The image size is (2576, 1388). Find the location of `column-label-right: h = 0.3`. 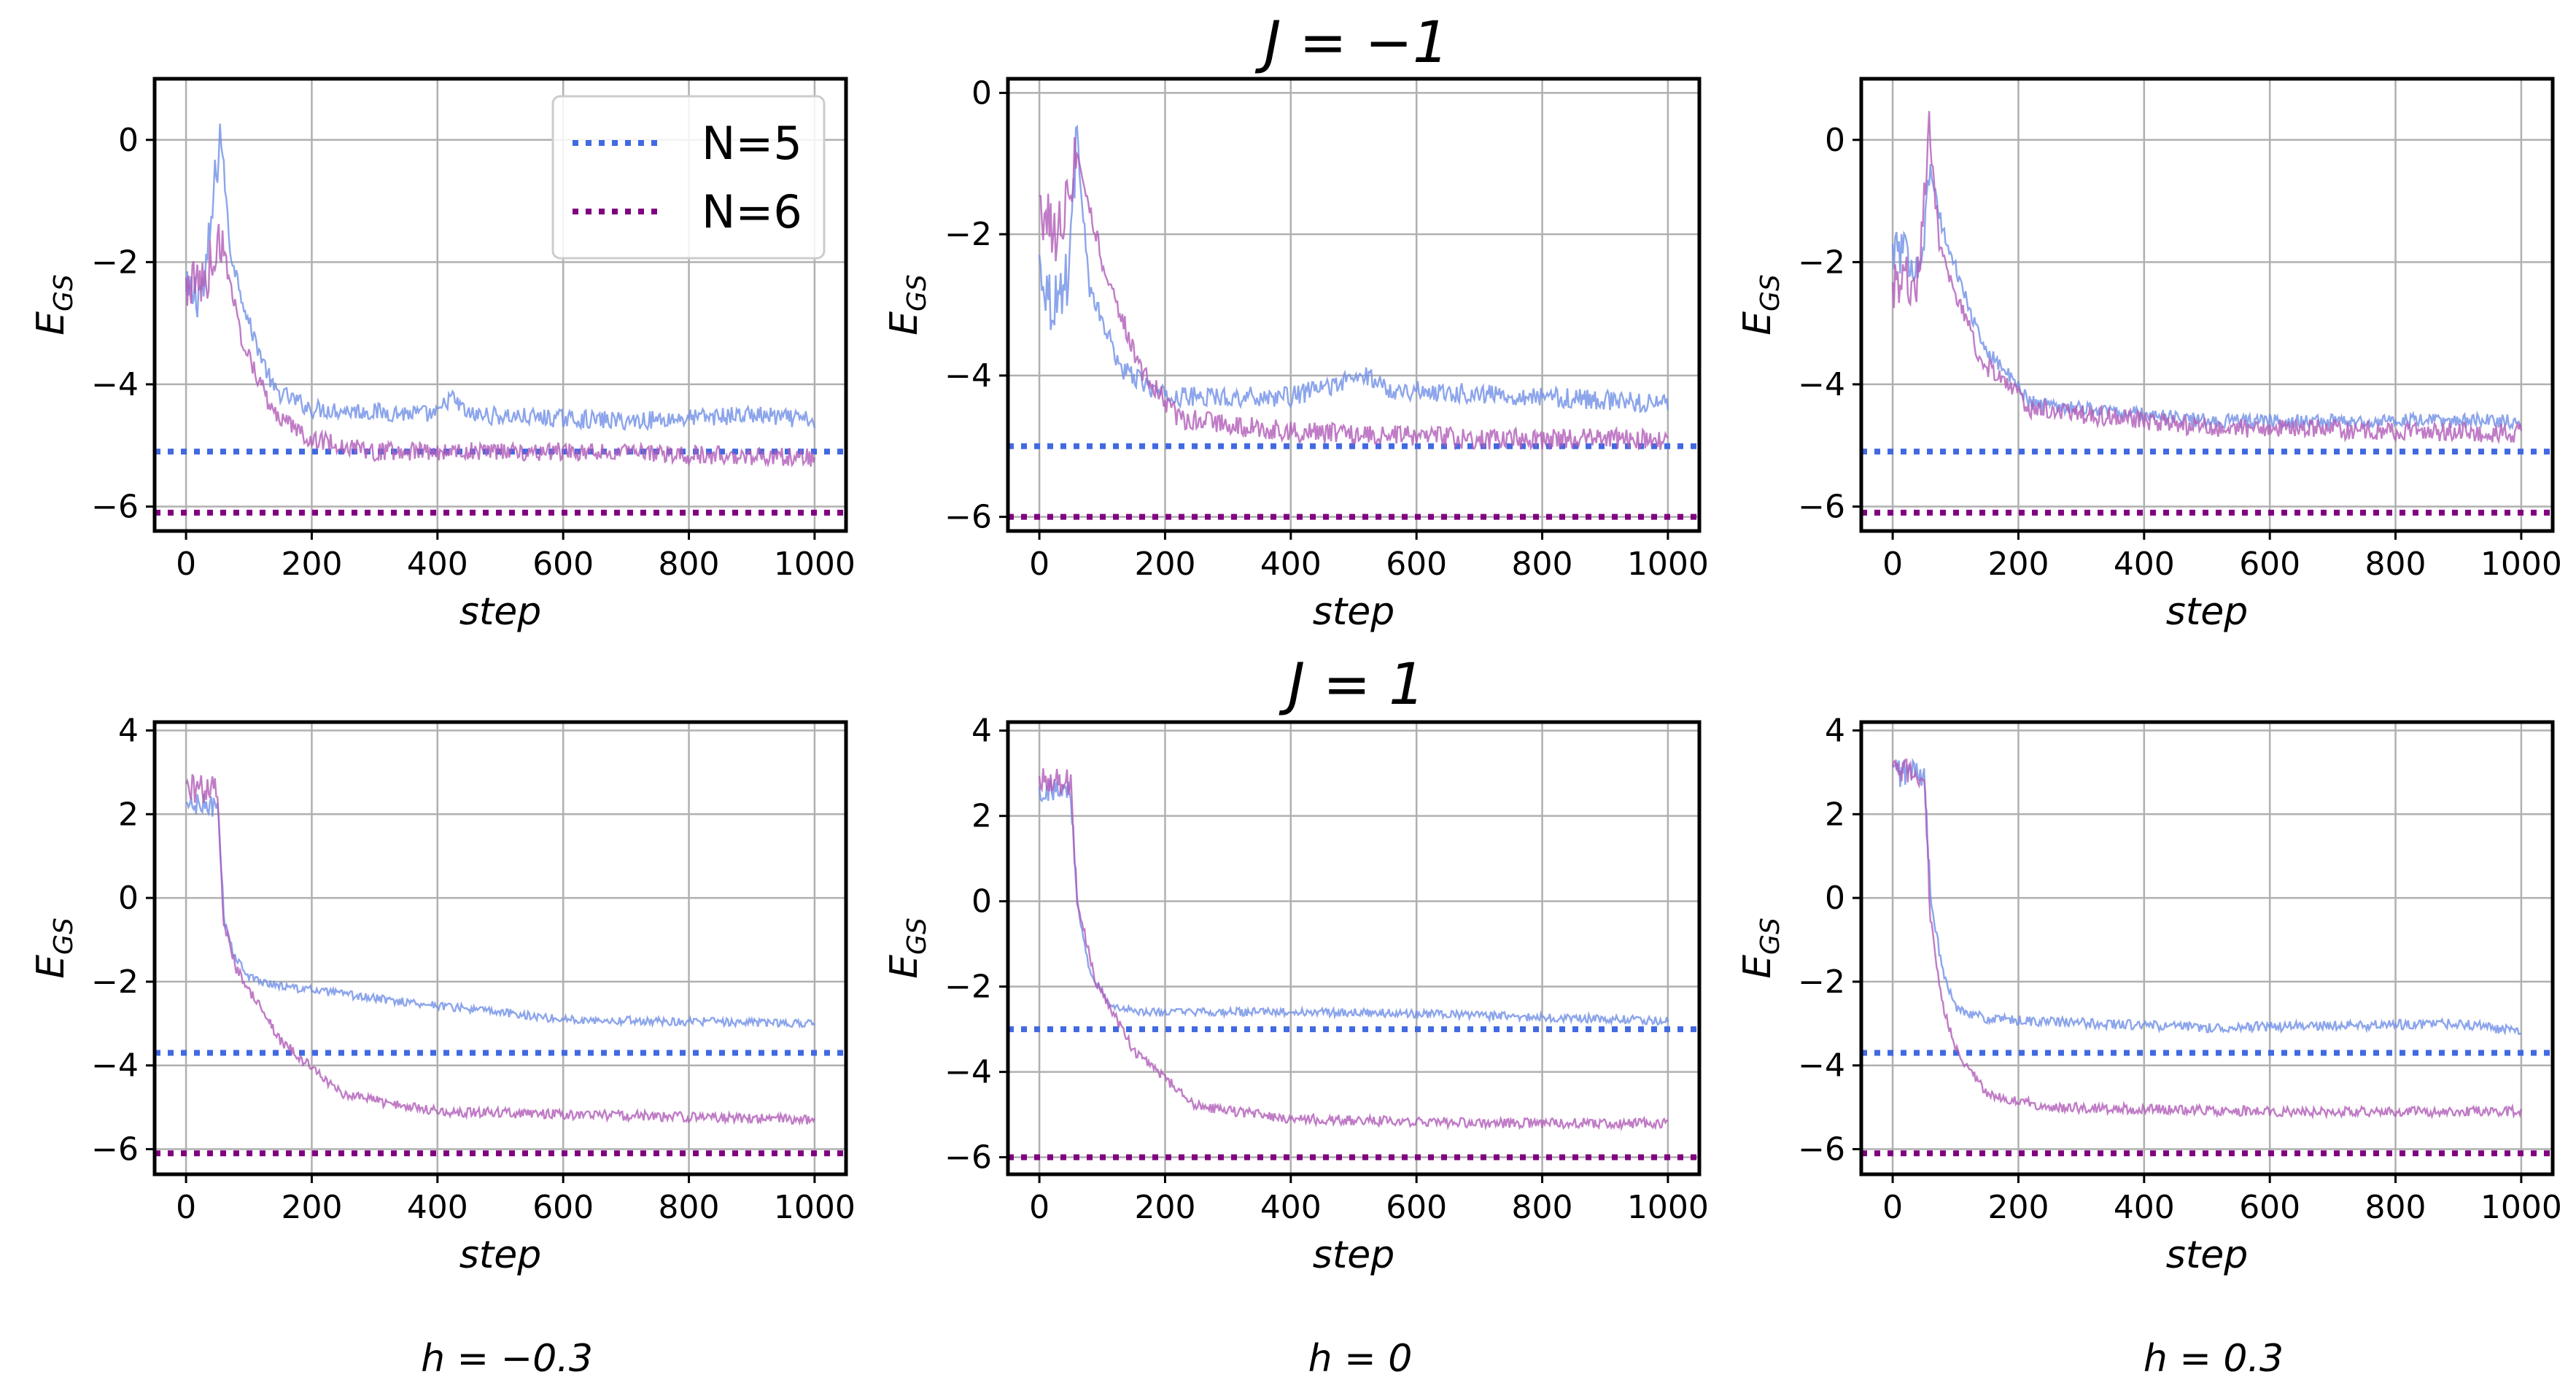

column-label-right: h = 0.3 is located at coordinates (2214, 1359).